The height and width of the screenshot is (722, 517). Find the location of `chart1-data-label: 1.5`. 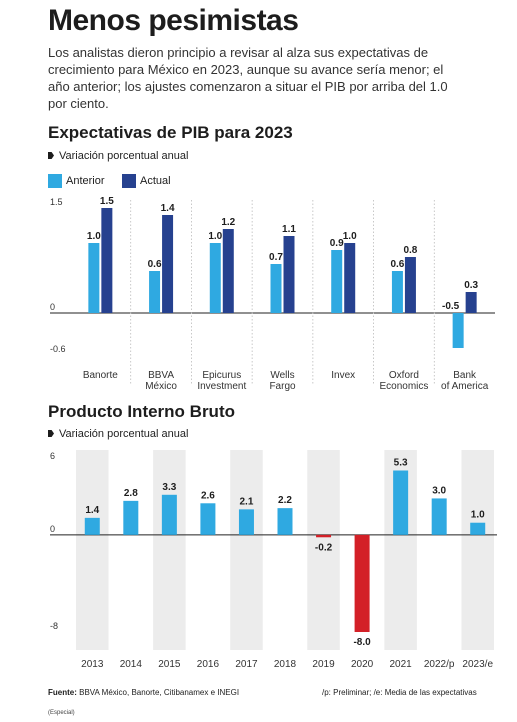

chart1-data-label: 1.5 is located at coordinates (107, 201).